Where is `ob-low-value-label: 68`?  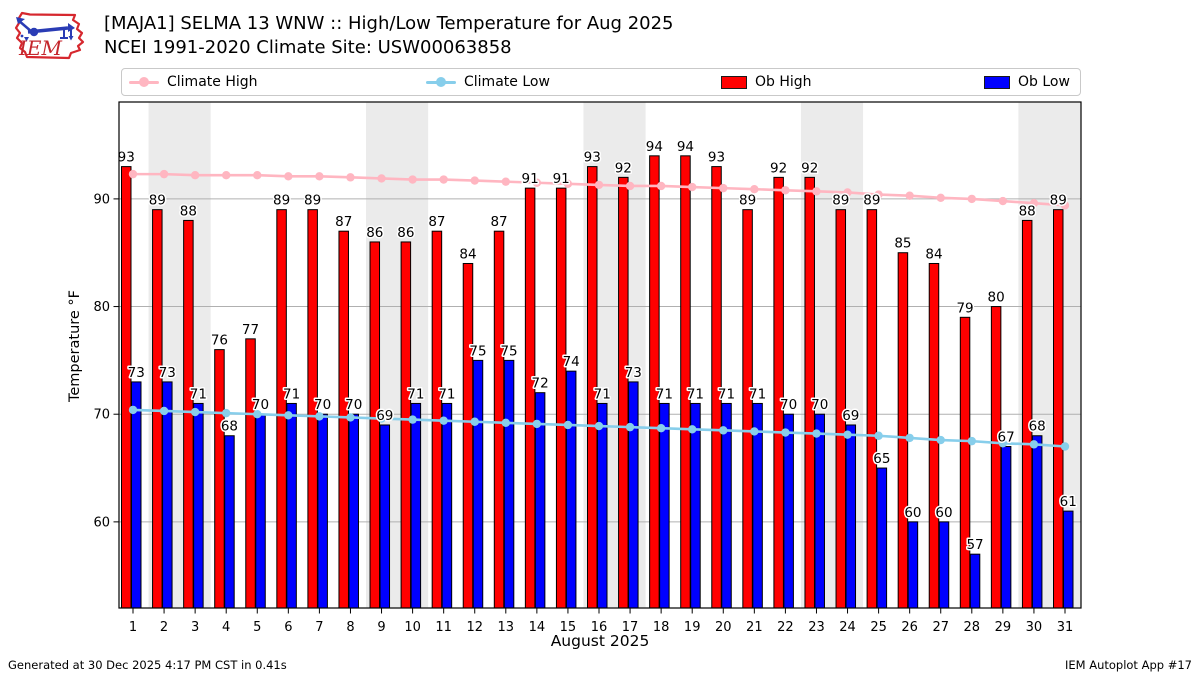
ob-low-value-label: 68 is located at coordinates (229, 427).